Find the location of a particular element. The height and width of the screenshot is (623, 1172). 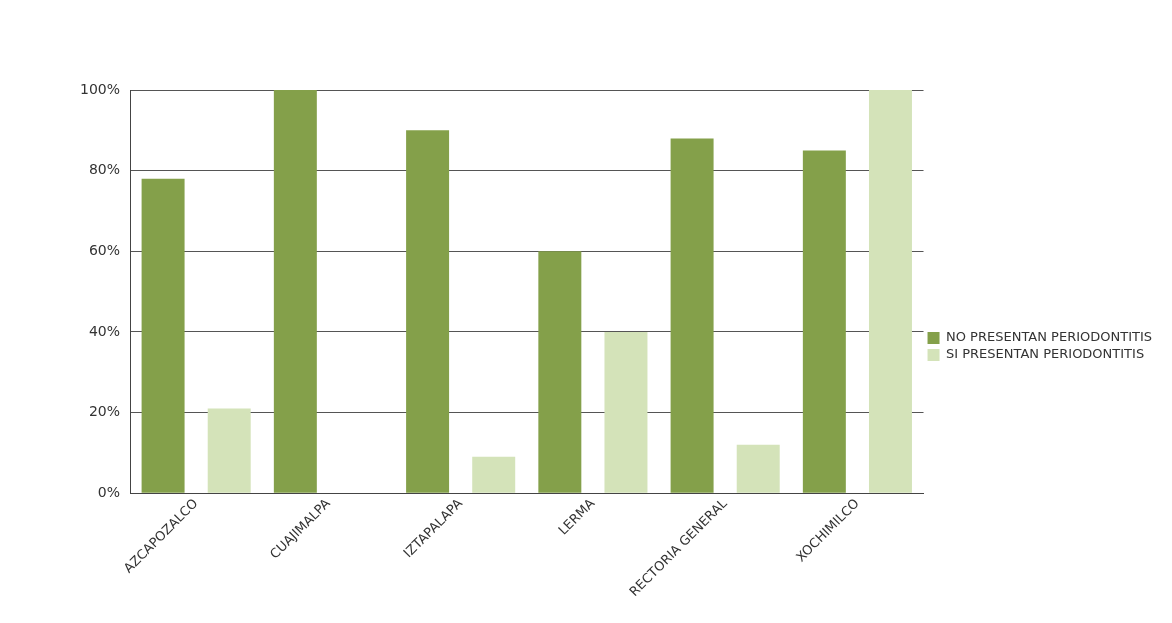

y-tick-label: 100% is located at coordinates (100, 88).